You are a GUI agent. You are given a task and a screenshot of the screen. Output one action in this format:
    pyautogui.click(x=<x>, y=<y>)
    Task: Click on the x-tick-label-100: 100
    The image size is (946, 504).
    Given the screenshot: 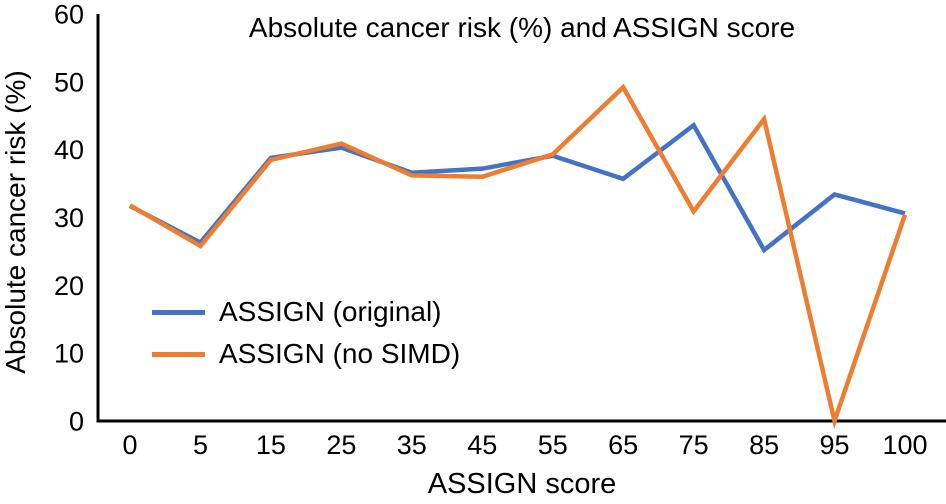 What is the action you would take?
    pyautogui.click(x=904, y=445)
    